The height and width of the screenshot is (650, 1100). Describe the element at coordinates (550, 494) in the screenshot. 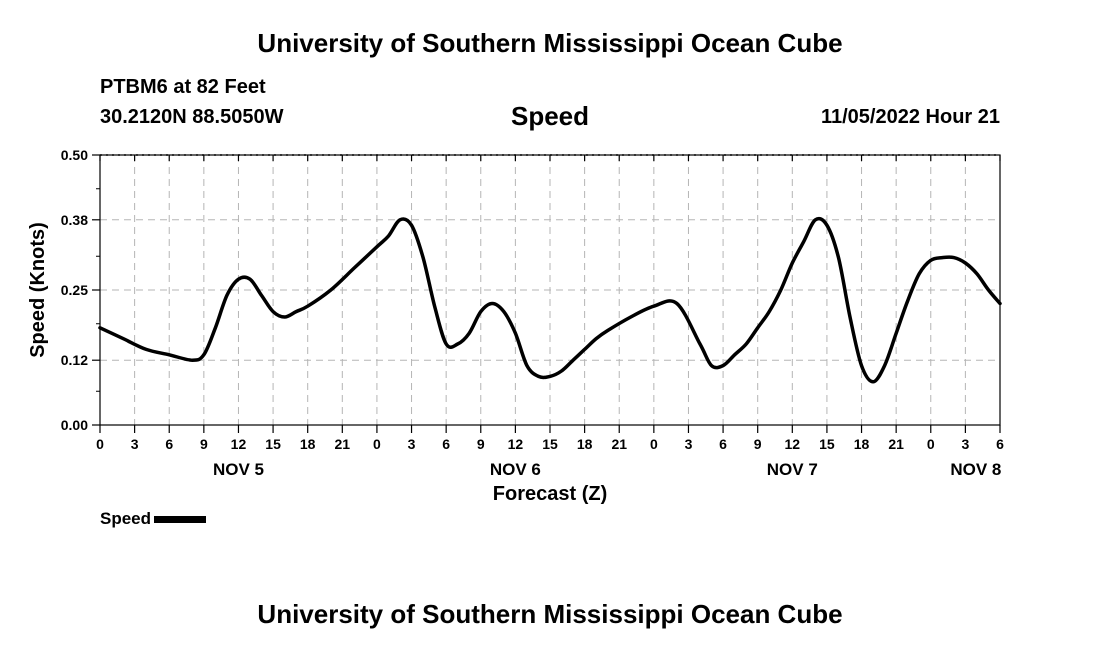

I see `x-axis-label: Forecast (Z)` at that location.